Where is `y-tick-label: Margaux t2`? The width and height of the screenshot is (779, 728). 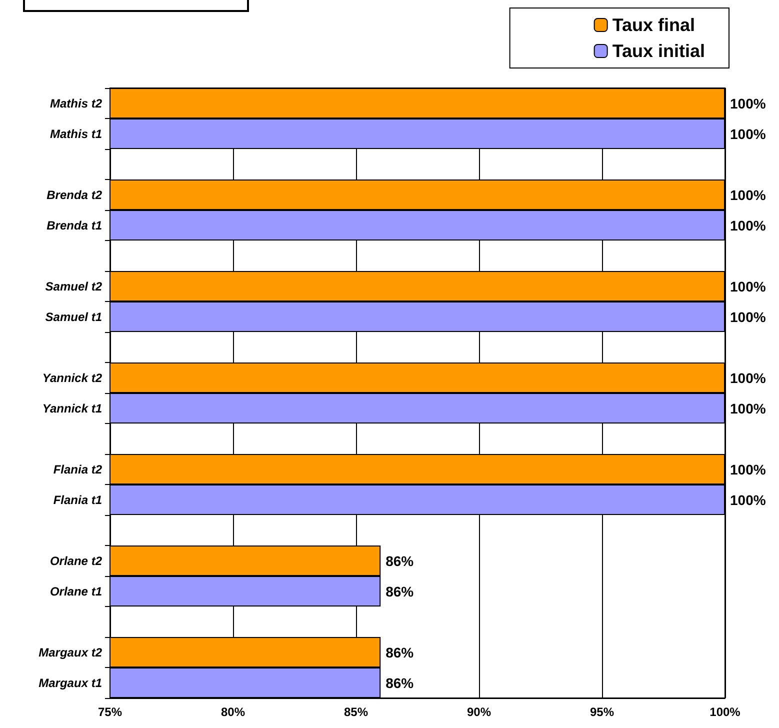
y-tick-label: Margaux t2 is located at coordinates (70, 652).